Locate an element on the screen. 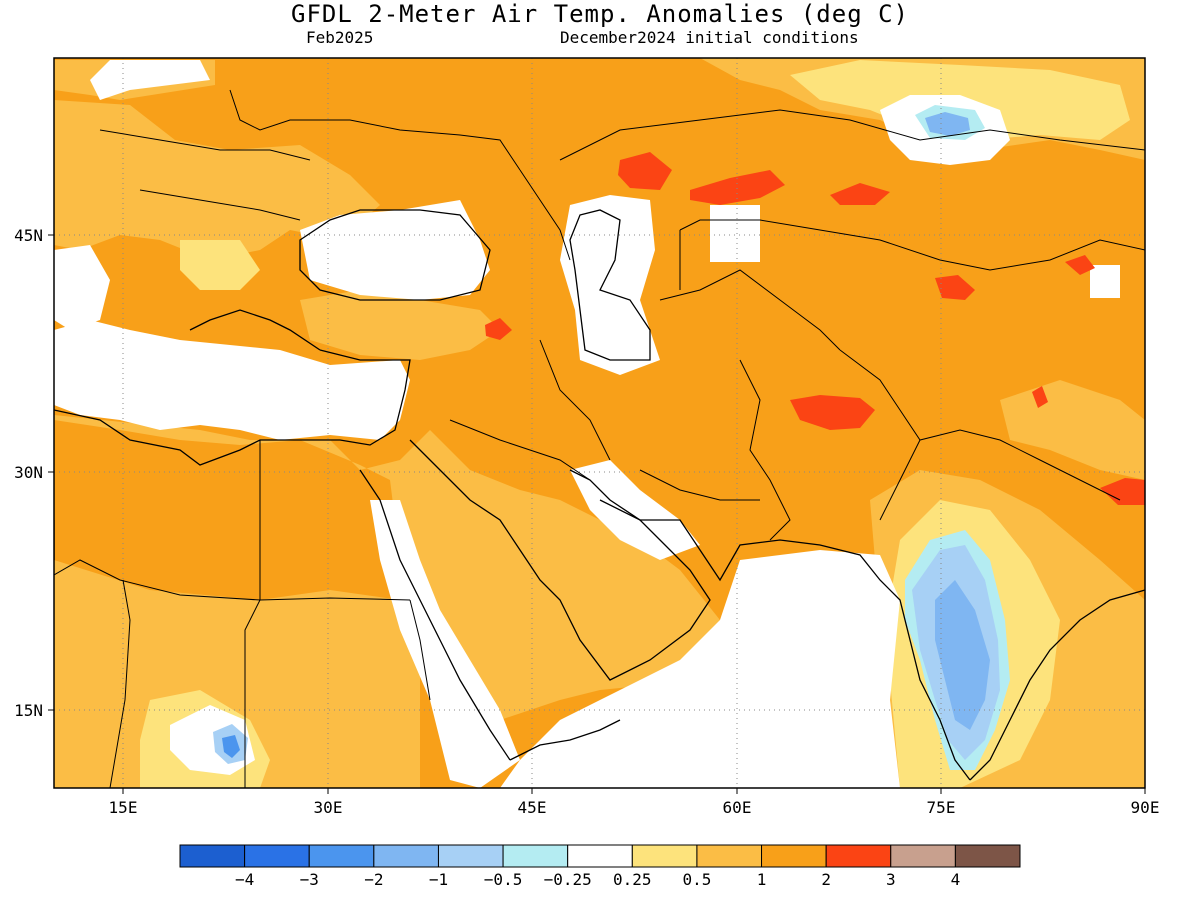 The width and height of the screenshot is (1200, 900). colorbar-label: 0.25 is located at coordinates (632, 879).